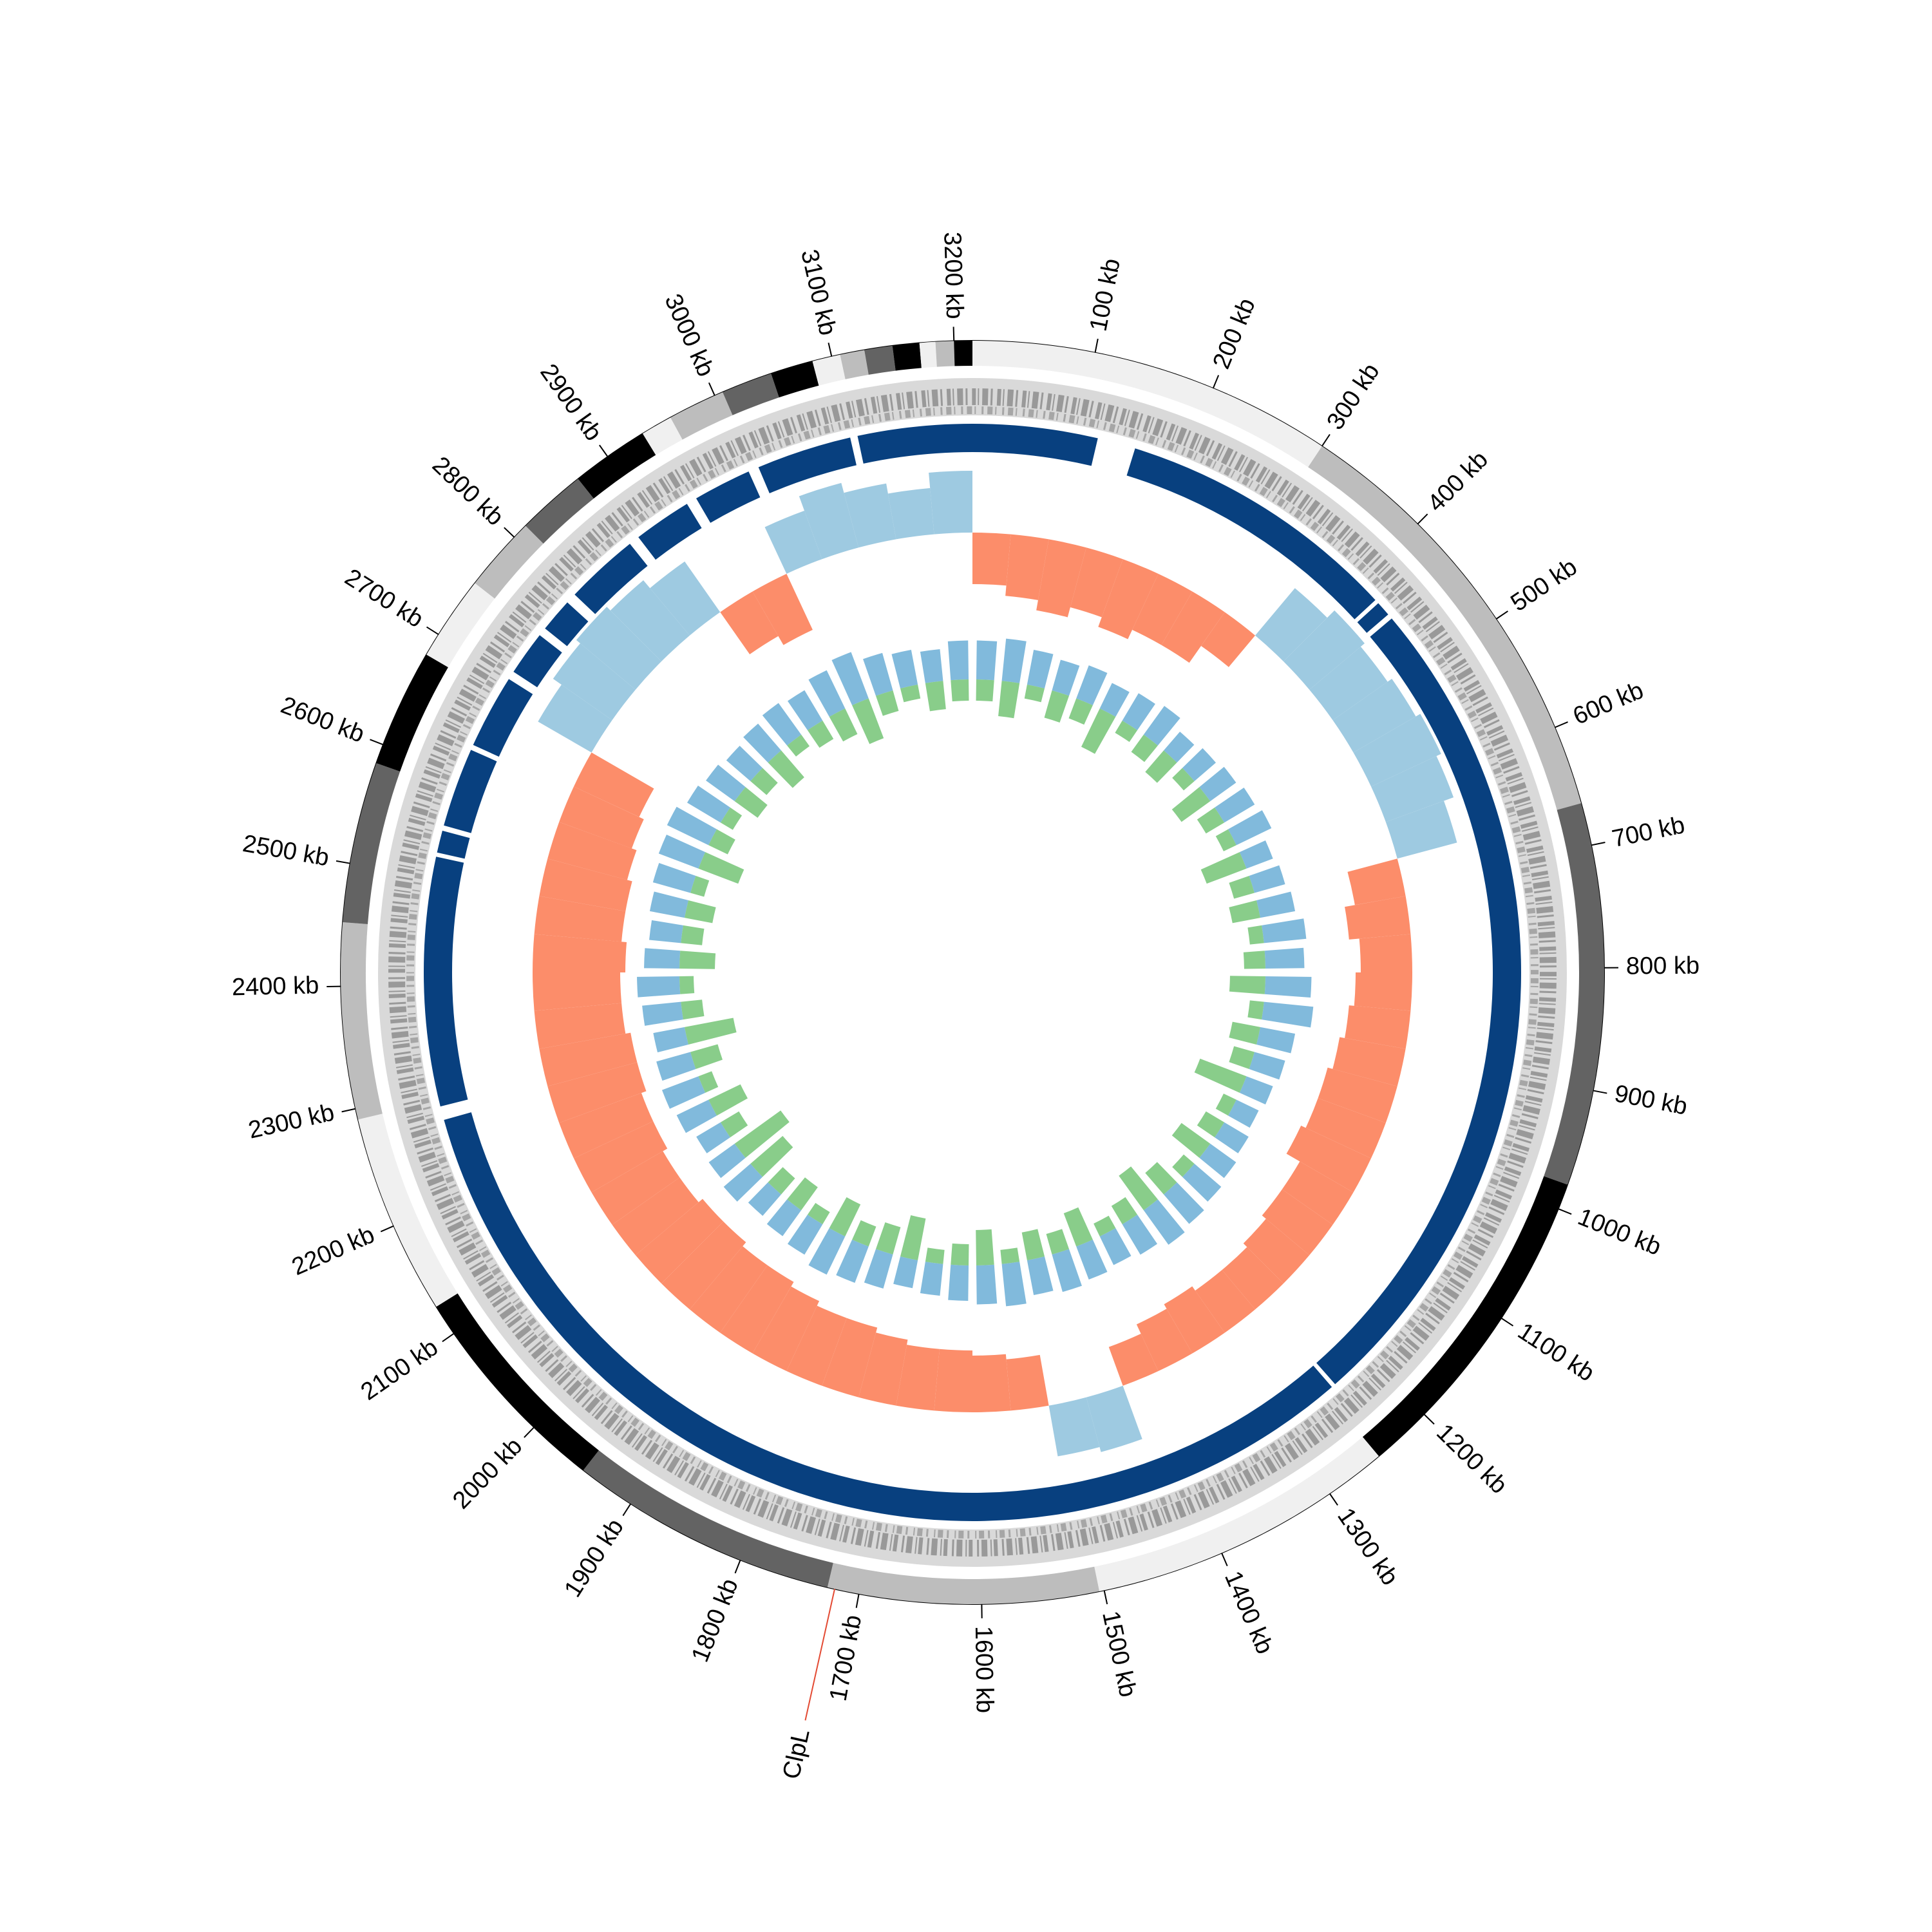 Image resolution: width=1932 pixels, height=1932 pixels. Describe the element at coordinates (1368, 1546) in the screenshot. I see `x-tick-label: 1300 kb` at that location.